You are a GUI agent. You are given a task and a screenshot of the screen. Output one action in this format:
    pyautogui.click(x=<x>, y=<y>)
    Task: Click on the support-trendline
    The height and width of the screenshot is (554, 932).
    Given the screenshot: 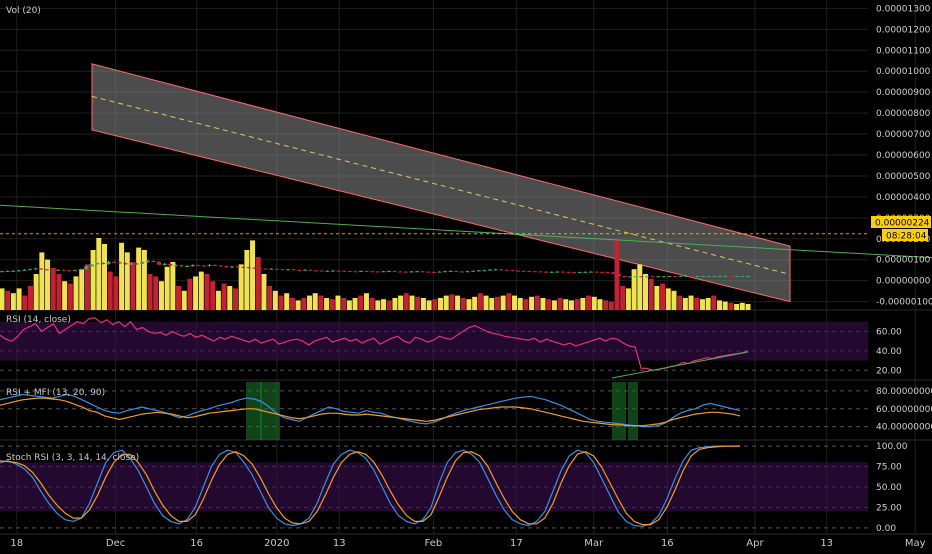 What is the action you would take?
    pyautogui.click(x=466, y=231)
    